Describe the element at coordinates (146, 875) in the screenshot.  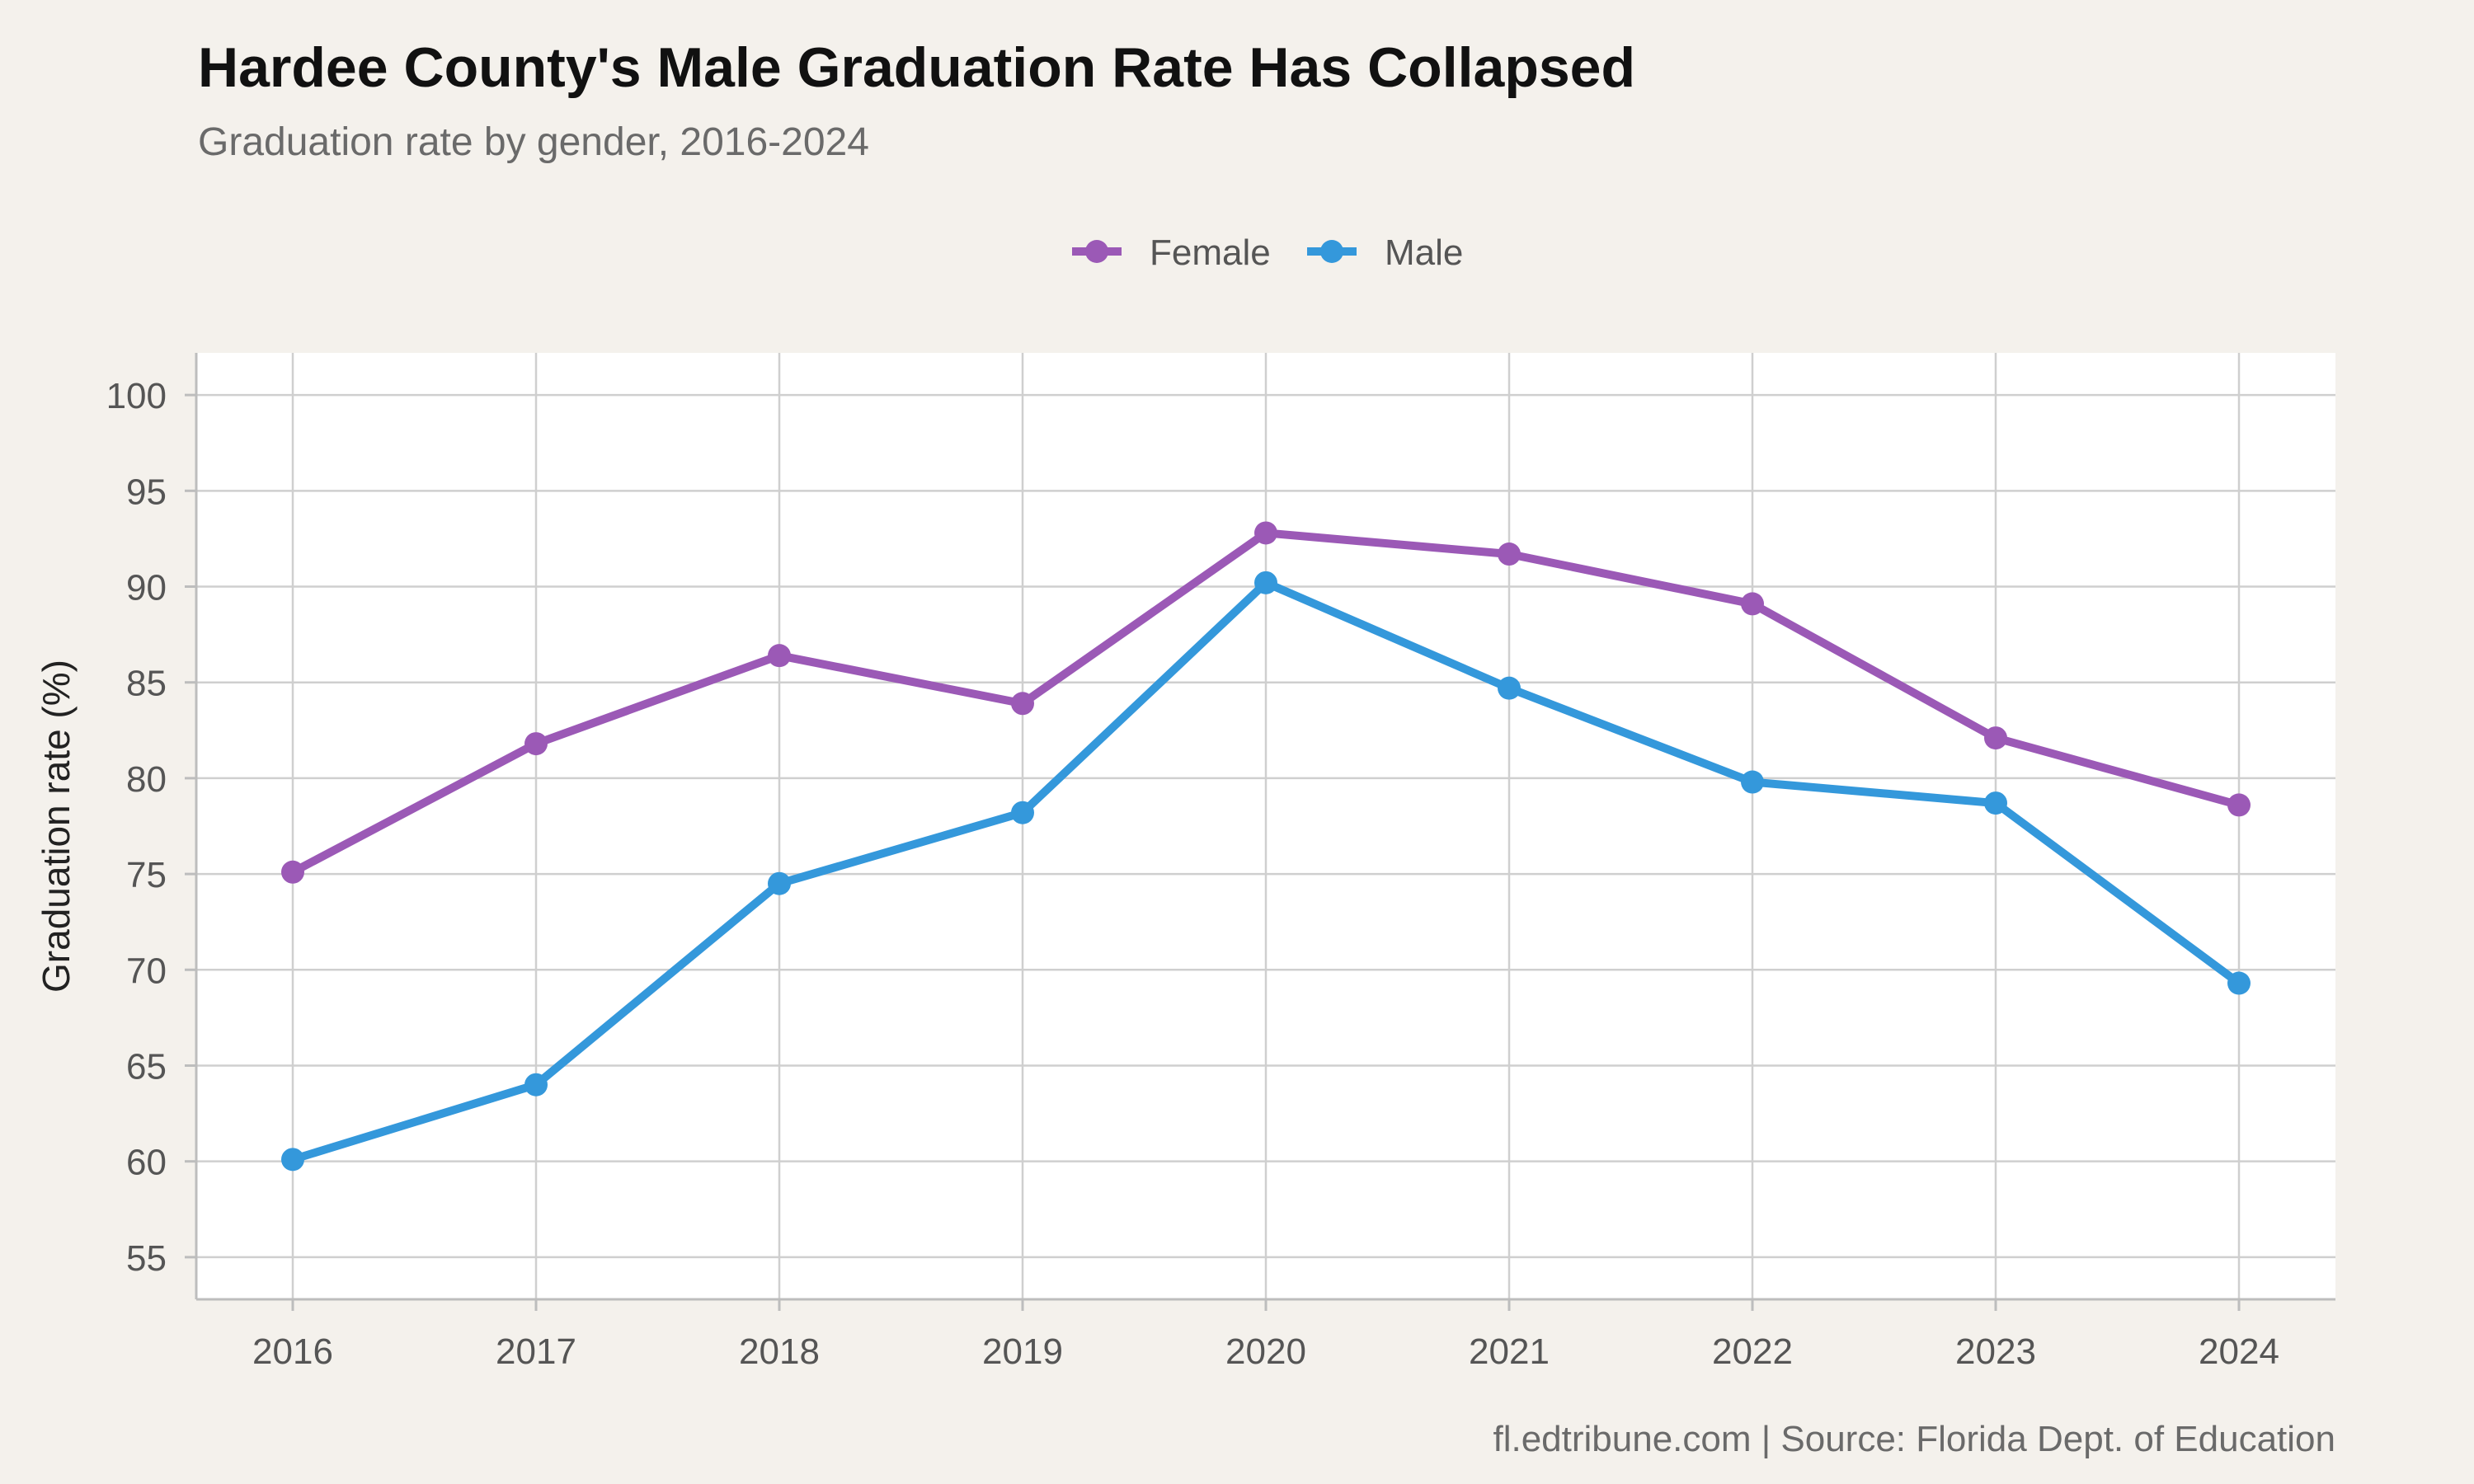
I see `y-tick-label: 75` at that location.